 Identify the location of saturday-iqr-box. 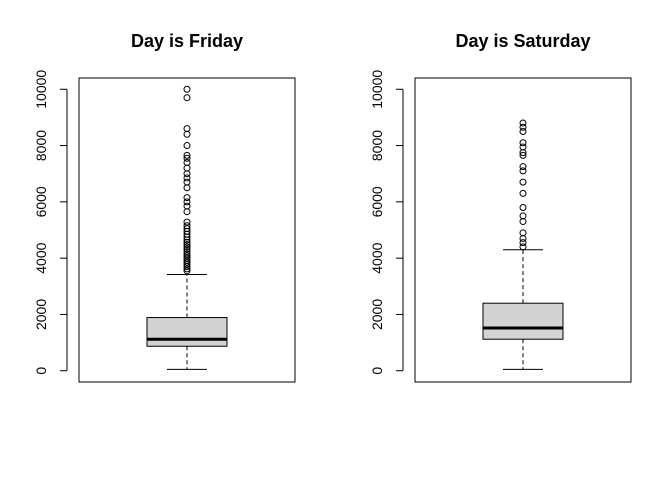
(523, 321).